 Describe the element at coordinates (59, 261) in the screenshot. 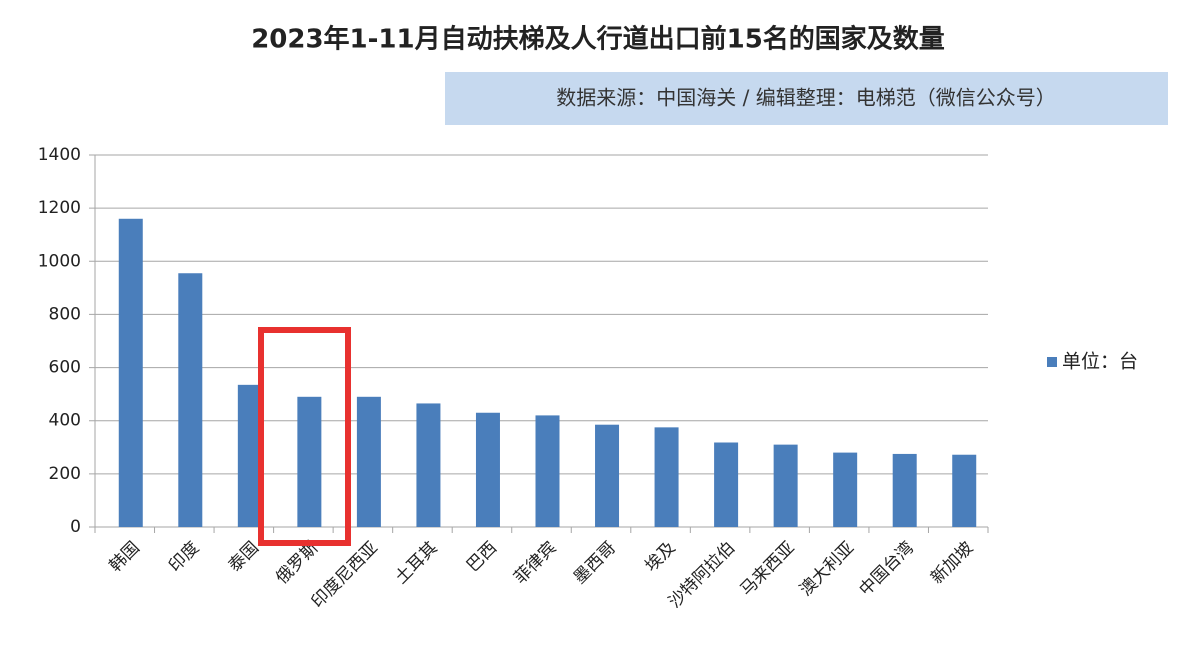

I see `y-tick-label: 1000` at that location.